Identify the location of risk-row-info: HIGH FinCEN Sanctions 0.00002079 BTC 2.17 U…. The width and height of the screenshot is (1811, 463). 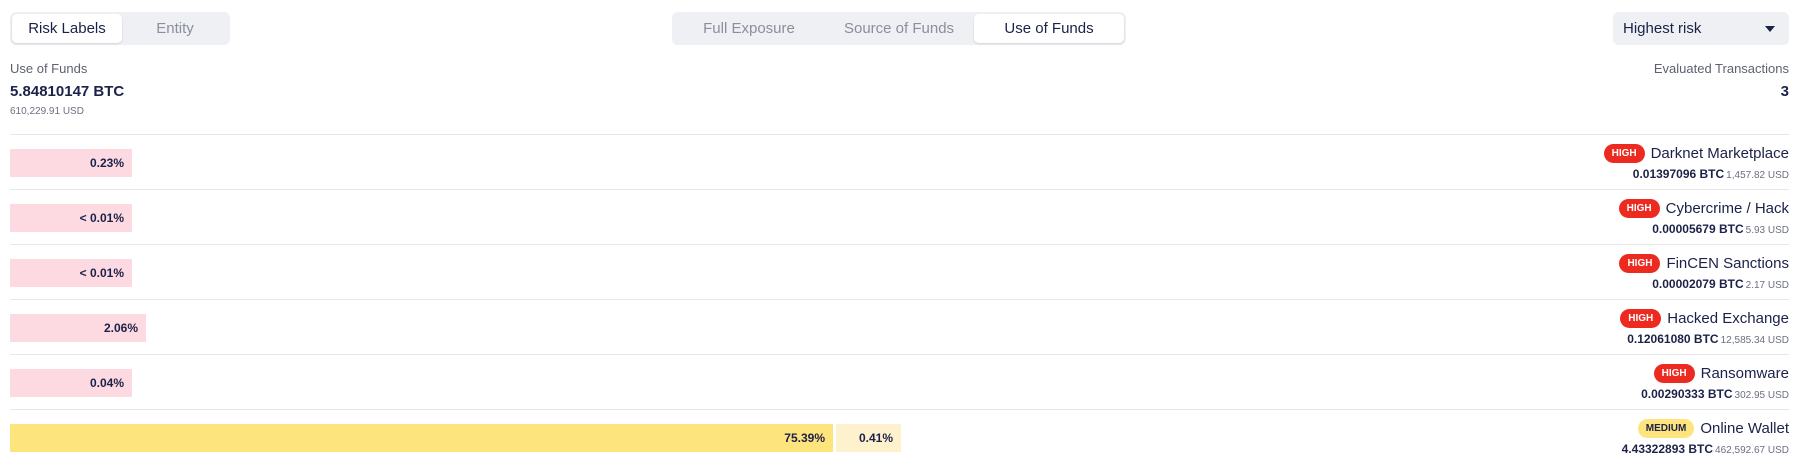
(1704, 272).